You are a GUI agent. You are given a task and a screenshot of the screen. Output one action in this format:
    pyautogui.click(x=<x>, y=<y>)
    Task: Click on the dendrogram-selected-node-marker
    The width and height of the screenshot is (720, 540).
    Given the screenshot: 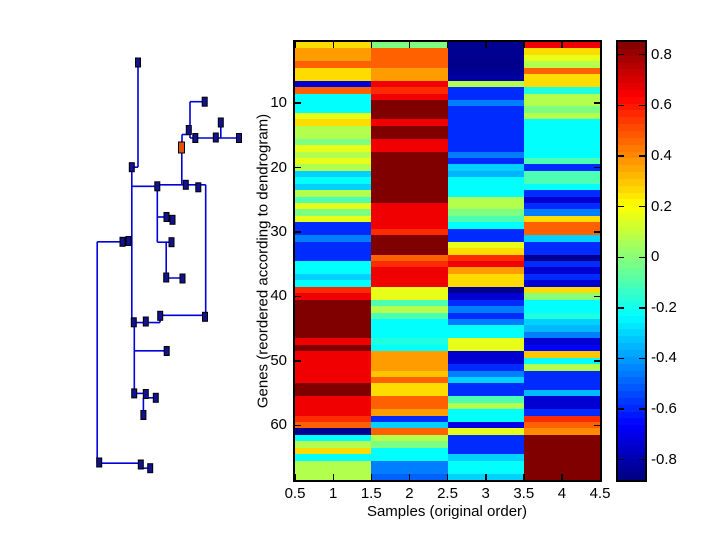 What is the action you would take?
    pyautogui.click(x=181, y=147)
    